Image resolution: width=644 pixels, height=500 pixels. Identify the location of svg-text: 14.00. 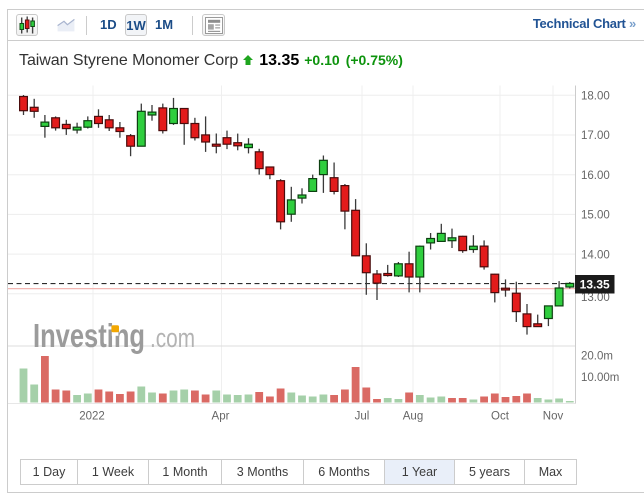
(595, 255).